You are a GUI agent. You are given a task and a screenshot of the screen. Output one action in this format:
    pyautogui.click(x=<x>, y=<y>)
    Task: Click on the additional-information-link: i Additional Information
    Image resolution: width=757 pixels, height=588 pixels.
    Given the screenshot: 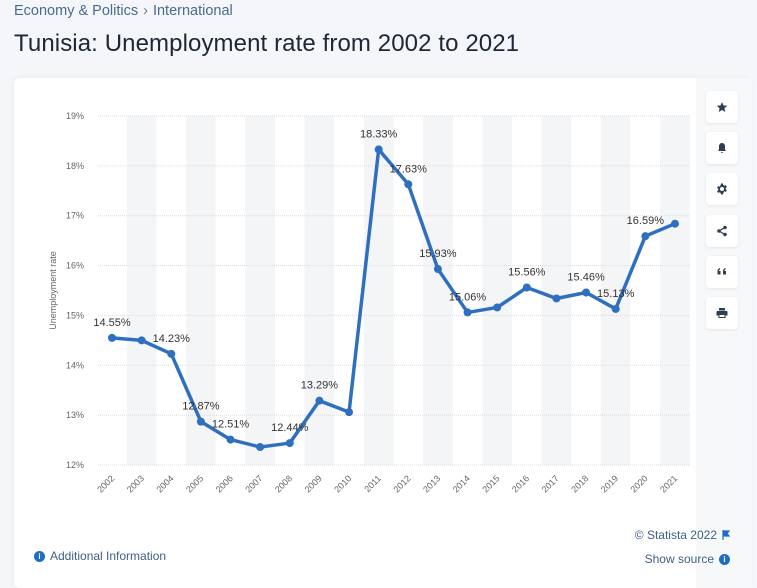 What is the action you would take?
    pyautogui.click(x=100, y=556)
    